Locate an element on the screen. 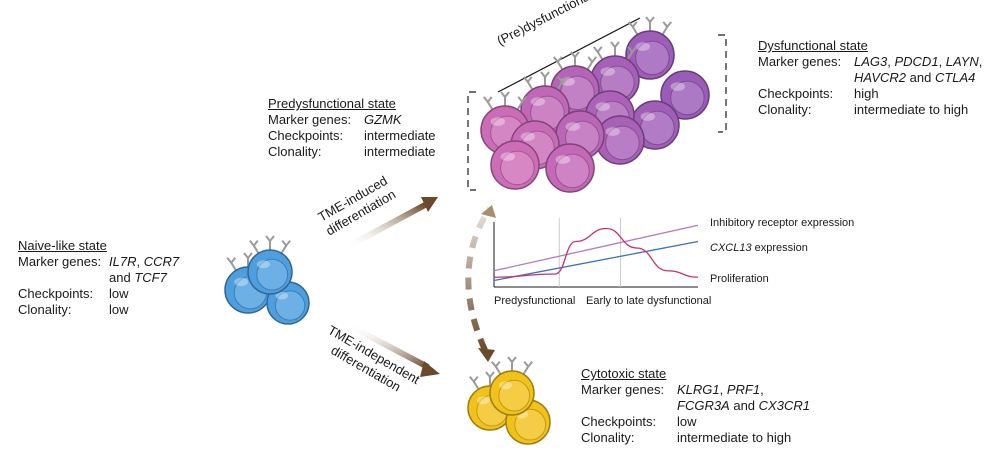 This screenshot has height=464, width=985. gene-gzmk: GZMK is located at coordinates (383, 119).